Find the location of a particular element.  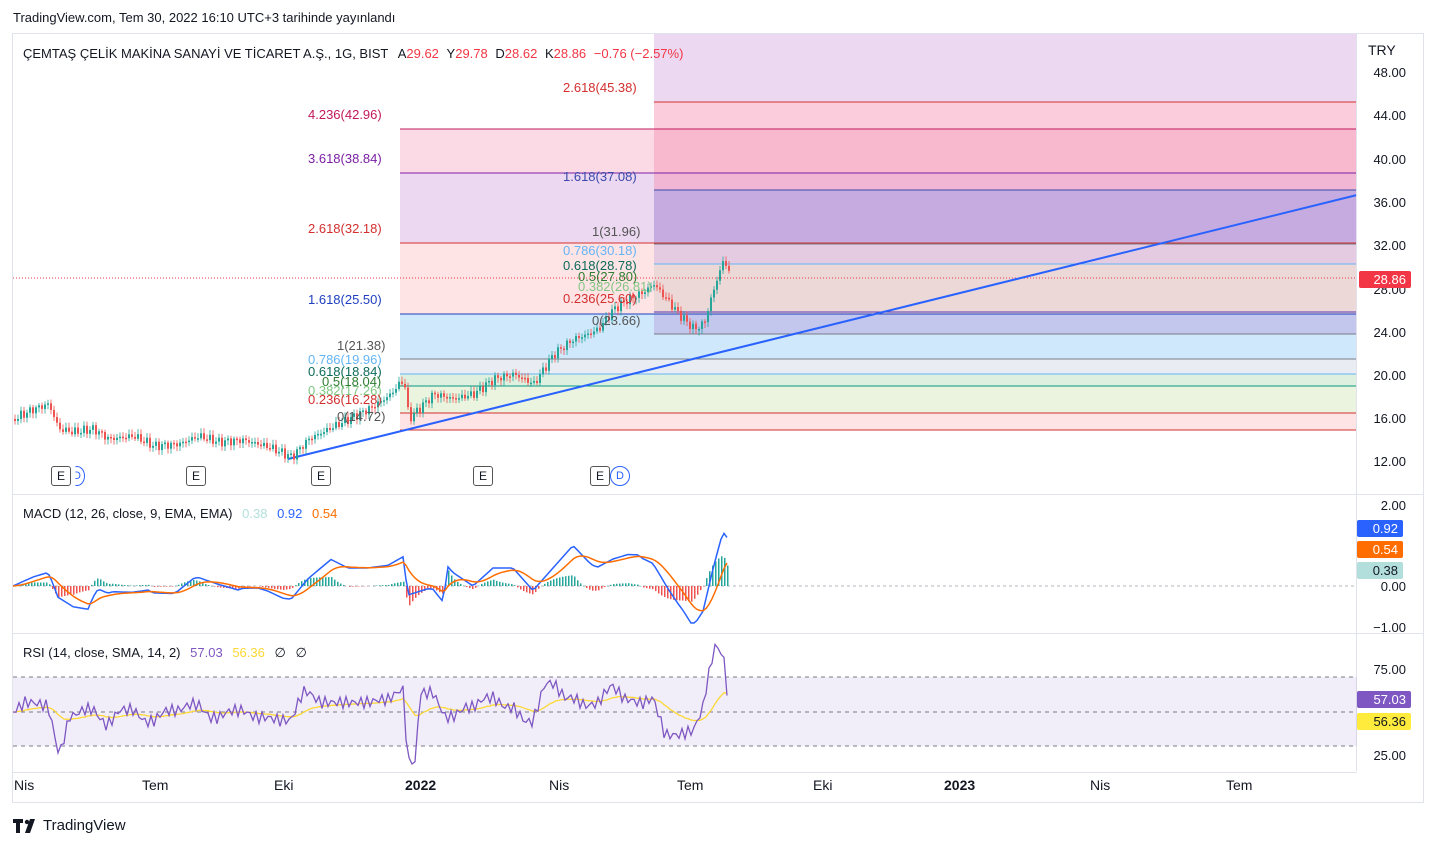

fib-label: 0.618(18.84) is located at coordinates (345, 371).